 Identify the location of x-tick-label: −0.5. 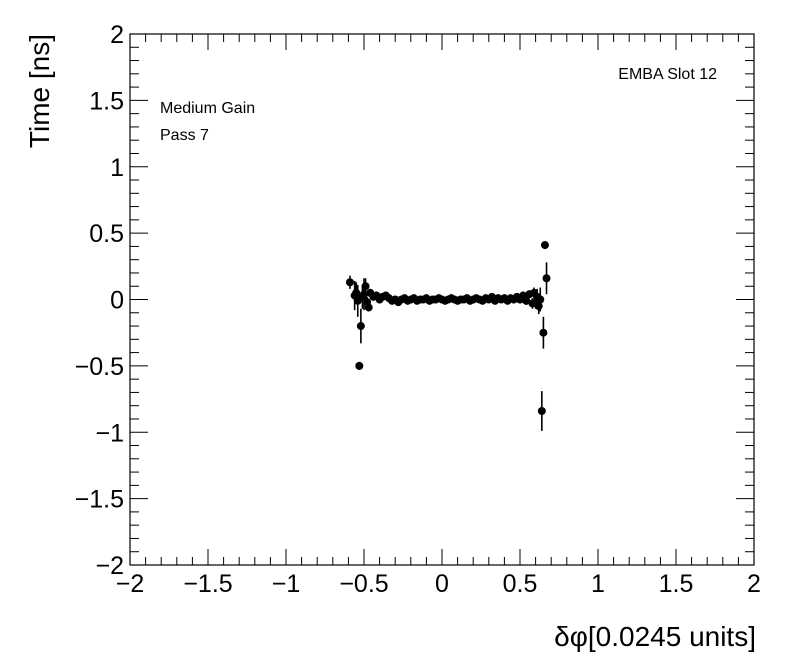
(363, 584).